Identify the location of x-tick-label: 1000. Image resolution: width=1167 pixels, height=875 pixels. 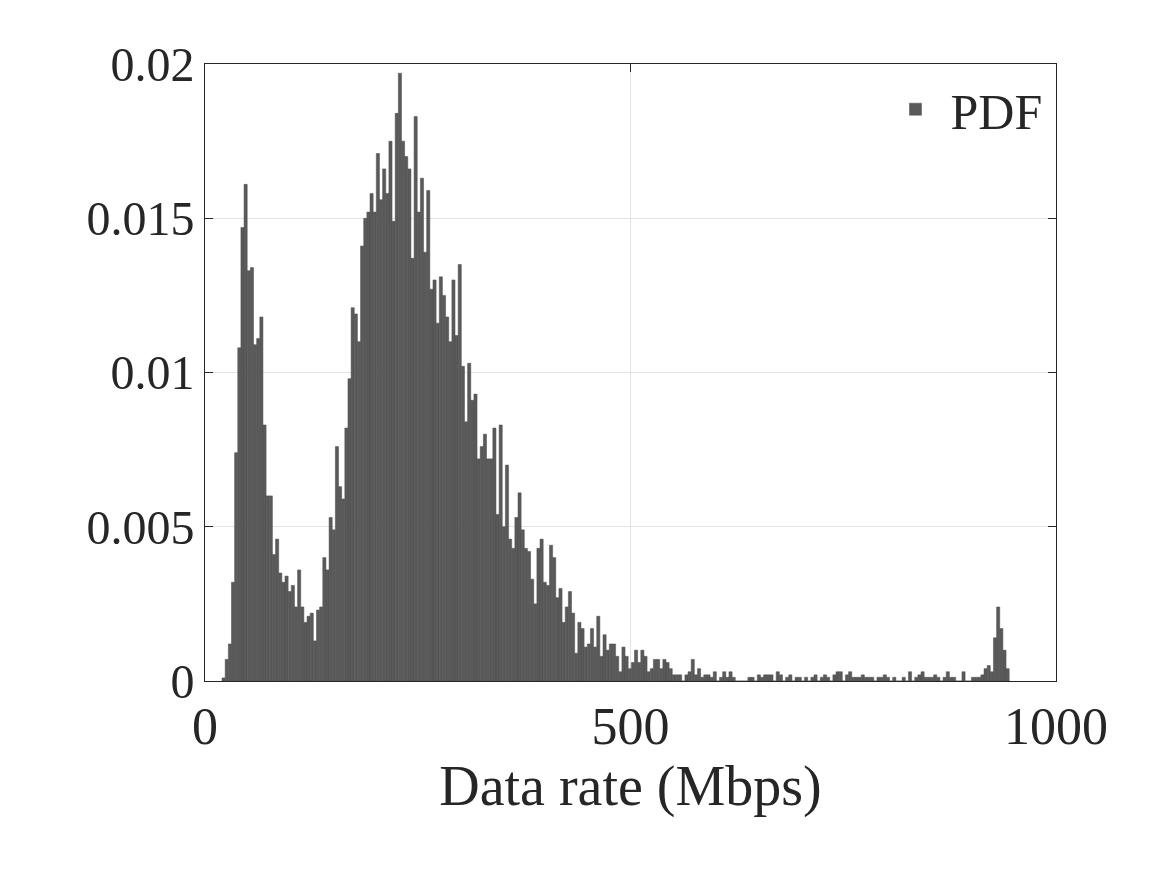
(1056, 727).